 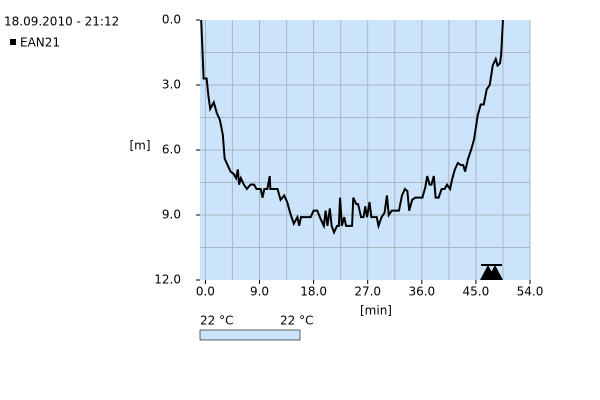 I want to click on y-tick-label: 3.0, so click(x=171, y=85).